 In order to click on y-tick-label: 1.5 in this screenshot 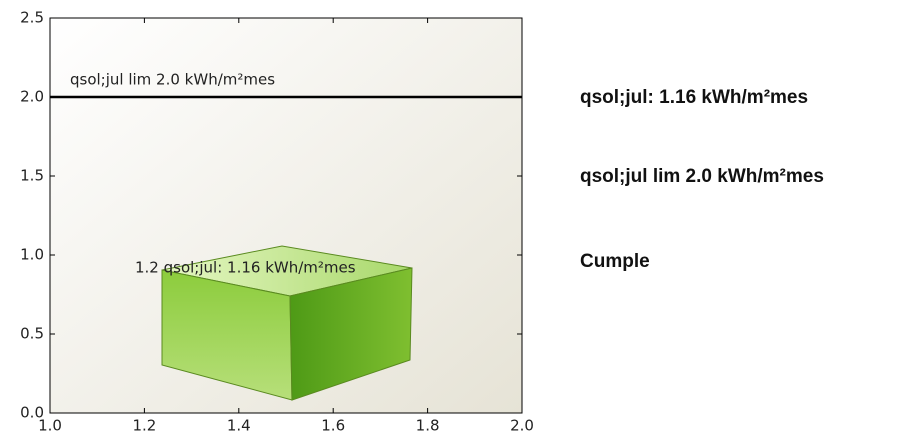, I will do `click(32, 176)`.